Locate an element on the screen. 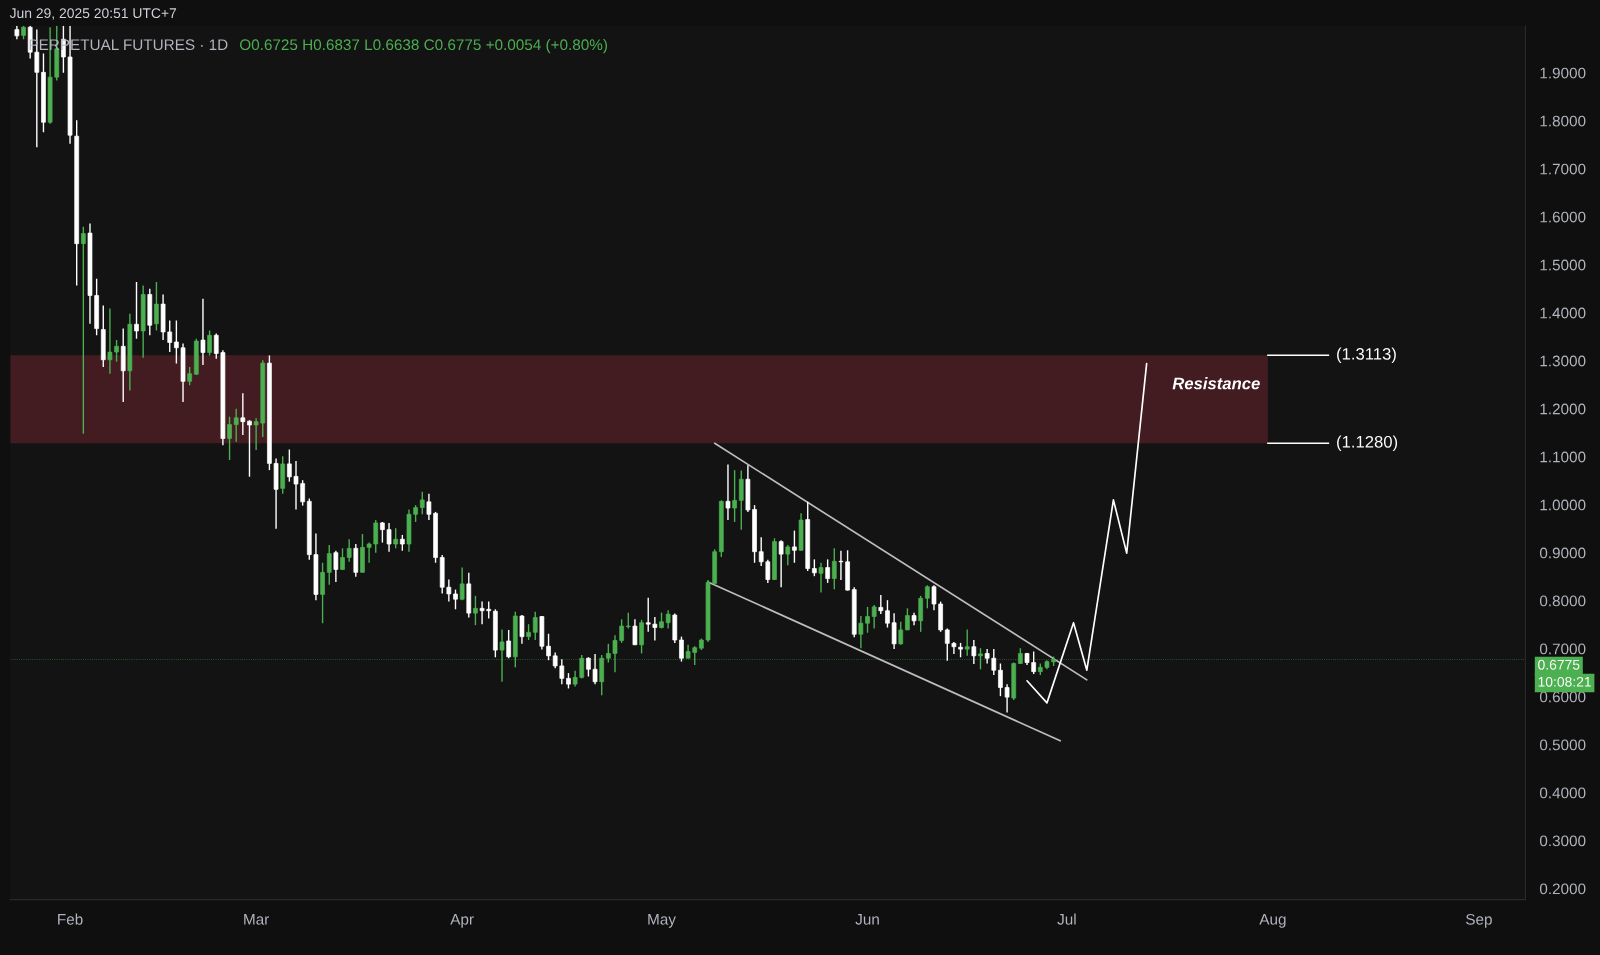 The image size is (1600, 955). y-tick-label: 0.6000 is located at coordinates (1562, 697).